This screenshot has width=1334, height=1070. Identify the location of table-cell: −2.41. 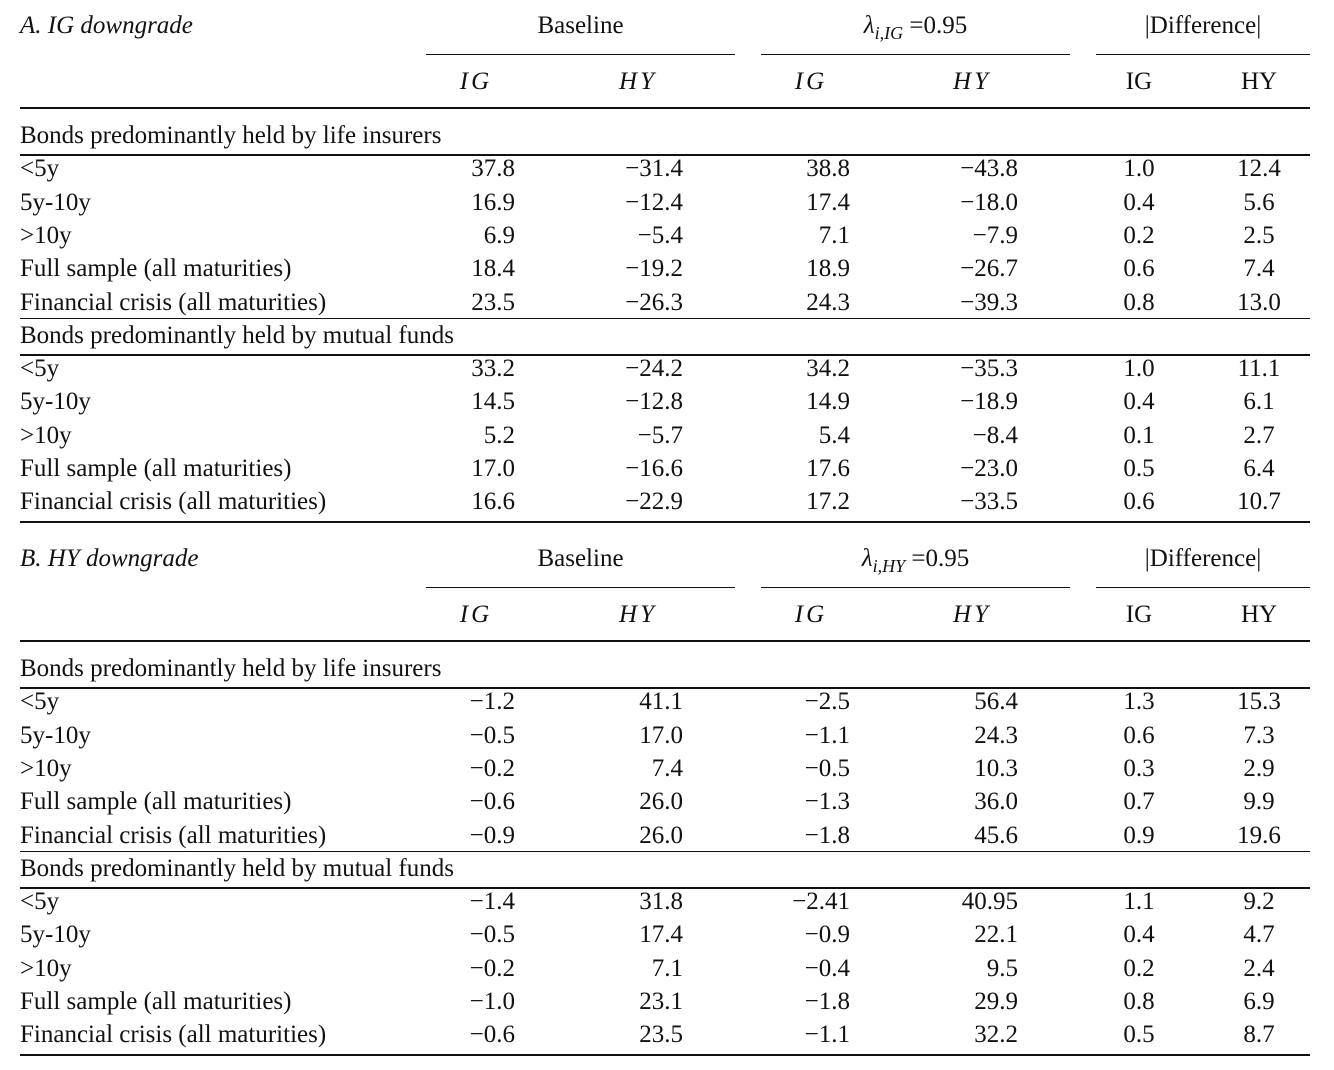
(821, 902).